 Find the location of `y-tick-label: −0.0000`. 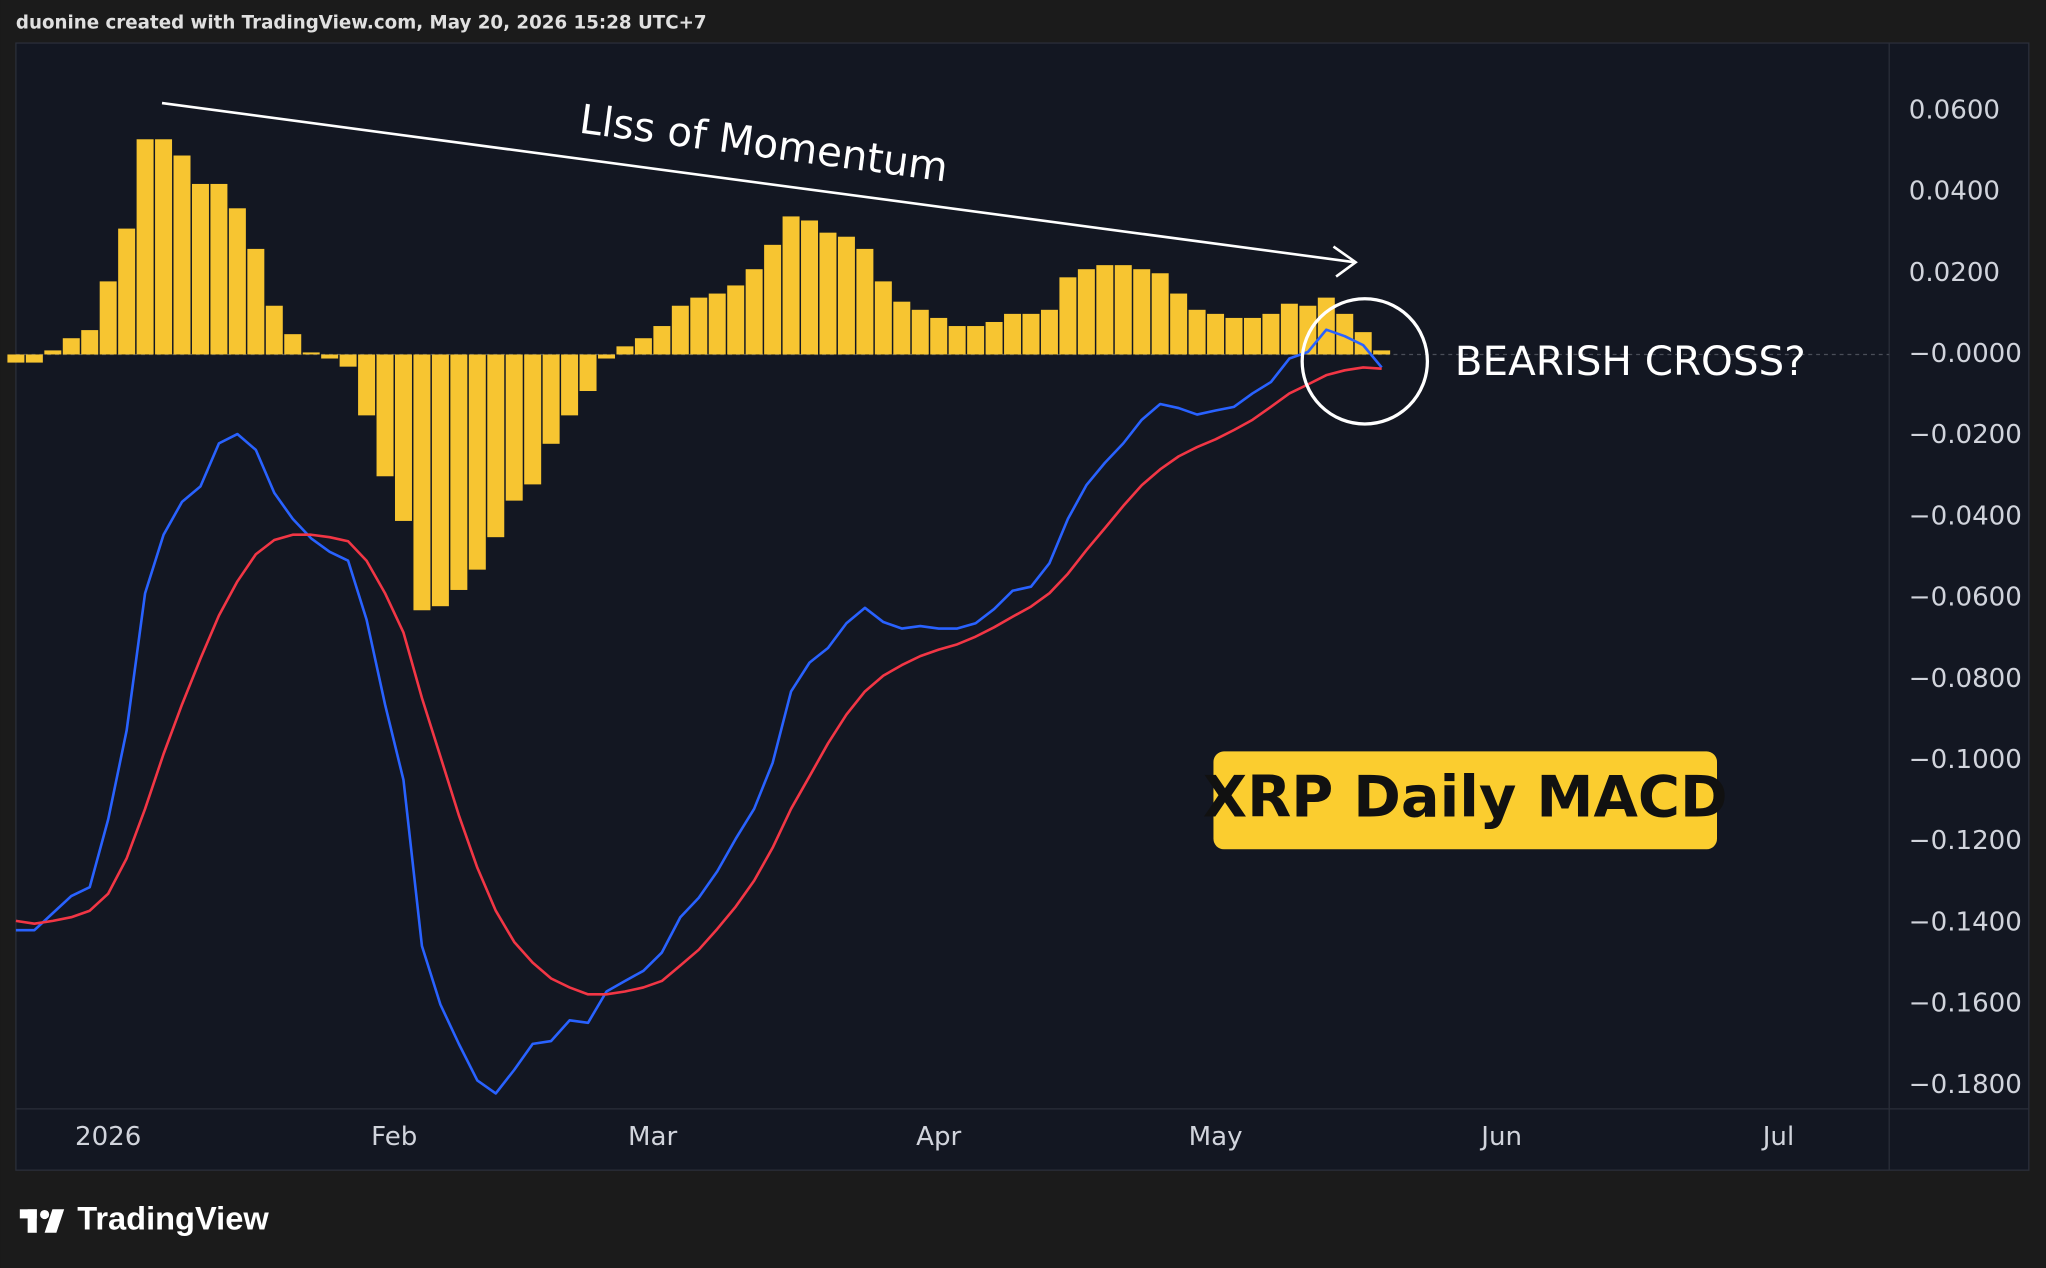

y-tick-label: −0.0000 is located at coordinates (1965, 354).